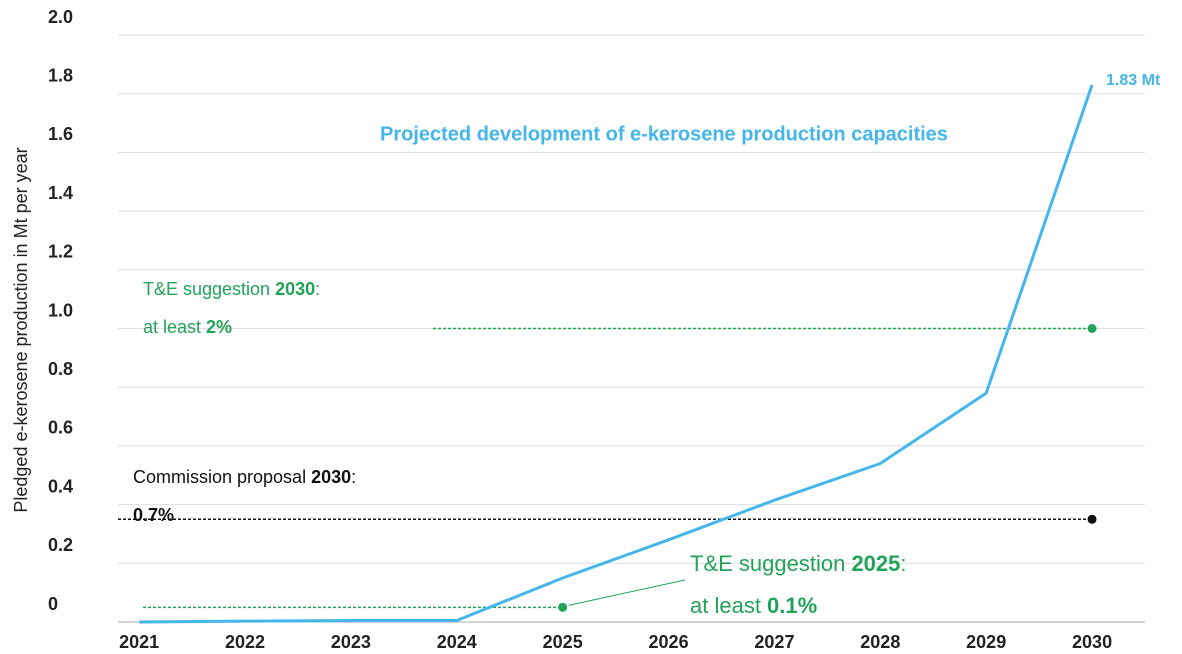 The height and width of the screenshot is (654, 1182). What do you see at coordinates (60, 193) in the screenshot?
I see `y-tick-label: 1.4` at bounding box center [60, 193].